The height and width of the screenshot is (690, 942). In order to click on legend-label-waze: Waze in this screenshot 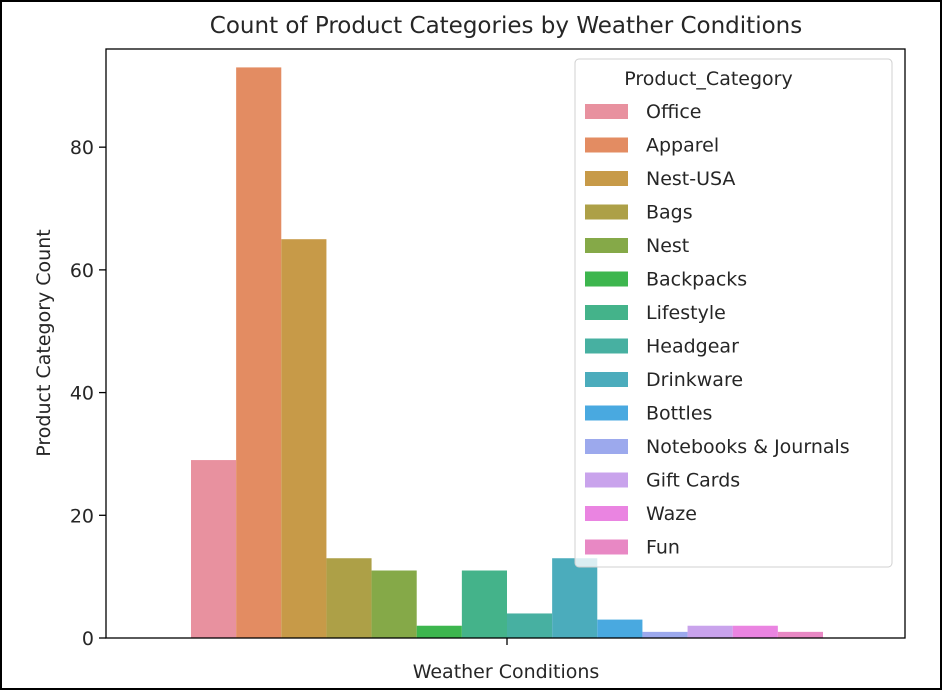, I will do `click(671, 514)`.